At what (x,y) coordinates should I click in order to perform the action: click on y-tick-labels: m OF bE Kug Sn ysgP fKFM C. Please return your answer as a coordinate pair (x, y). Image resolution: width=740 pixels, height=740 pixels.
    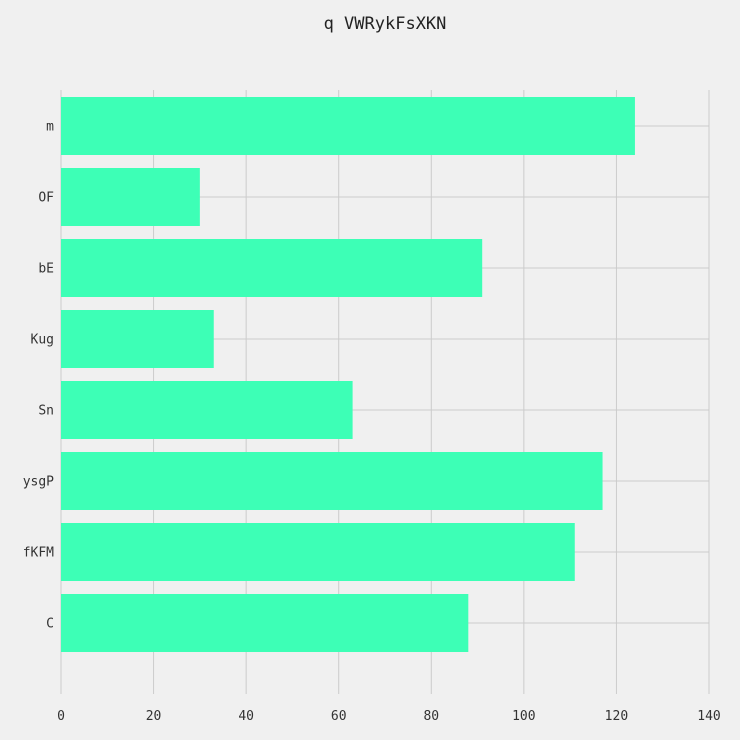
    Looking at the image, I should click on (38, 376).